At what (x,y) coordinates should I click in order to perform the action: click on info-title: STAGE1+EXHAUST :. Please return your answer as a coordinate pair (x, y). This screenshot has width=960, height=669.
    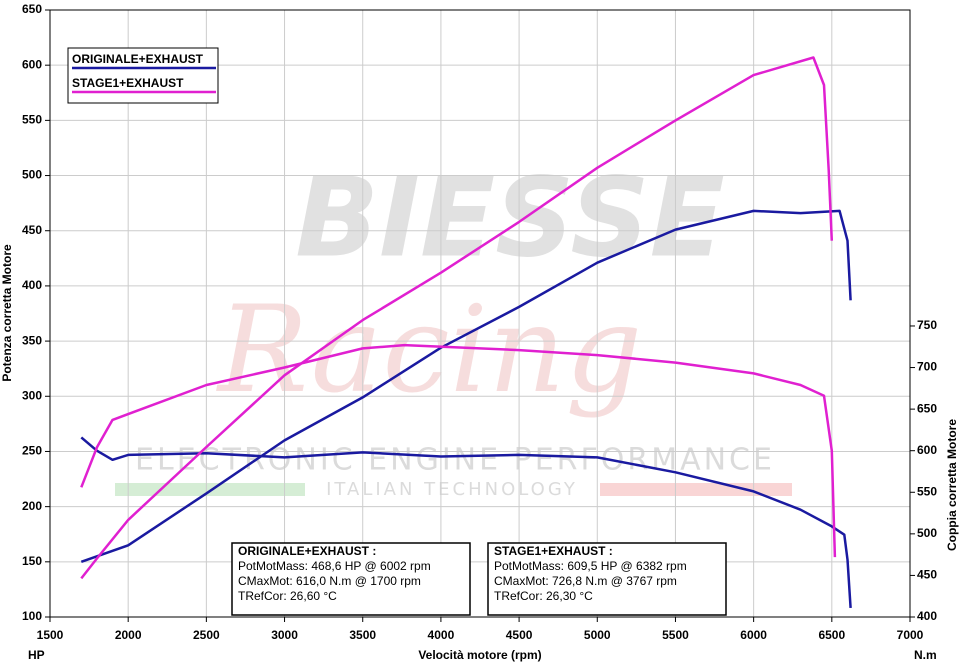
    Looking at the image, I should click on (553, 551).